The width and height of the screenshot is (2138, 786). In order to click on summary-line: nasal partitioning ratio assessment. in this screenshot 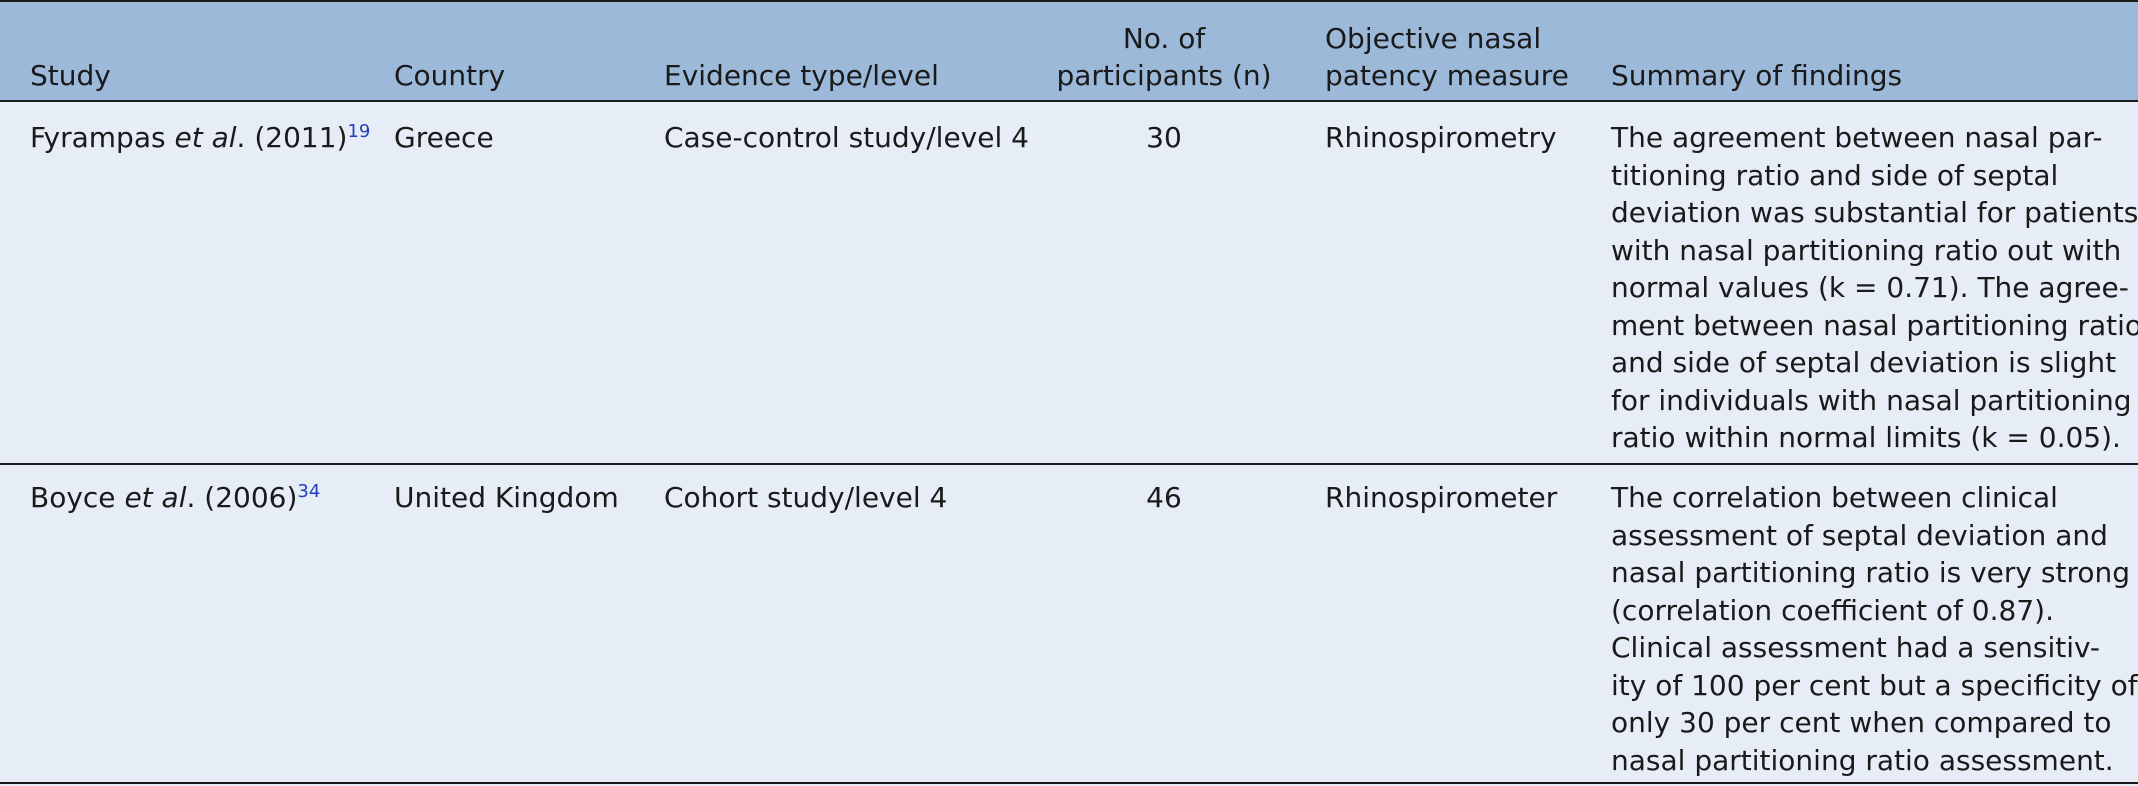, I will do `click(1862, 760)`.